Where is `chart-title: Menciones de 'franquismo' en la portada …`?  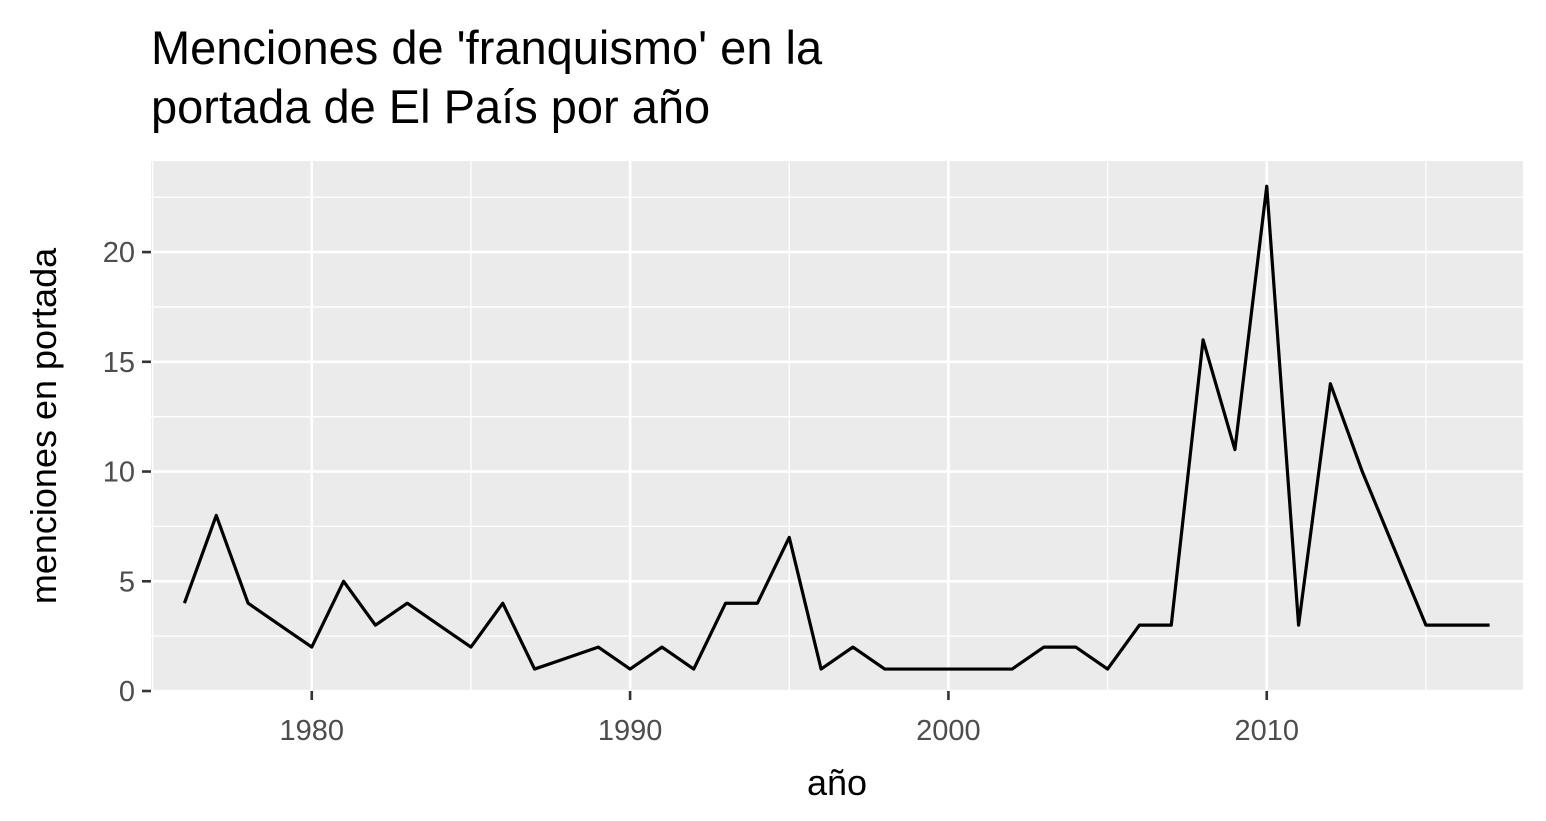 chart-title: Menciones de 'franquismo' en la portada … is located at coordinates (487, 77).